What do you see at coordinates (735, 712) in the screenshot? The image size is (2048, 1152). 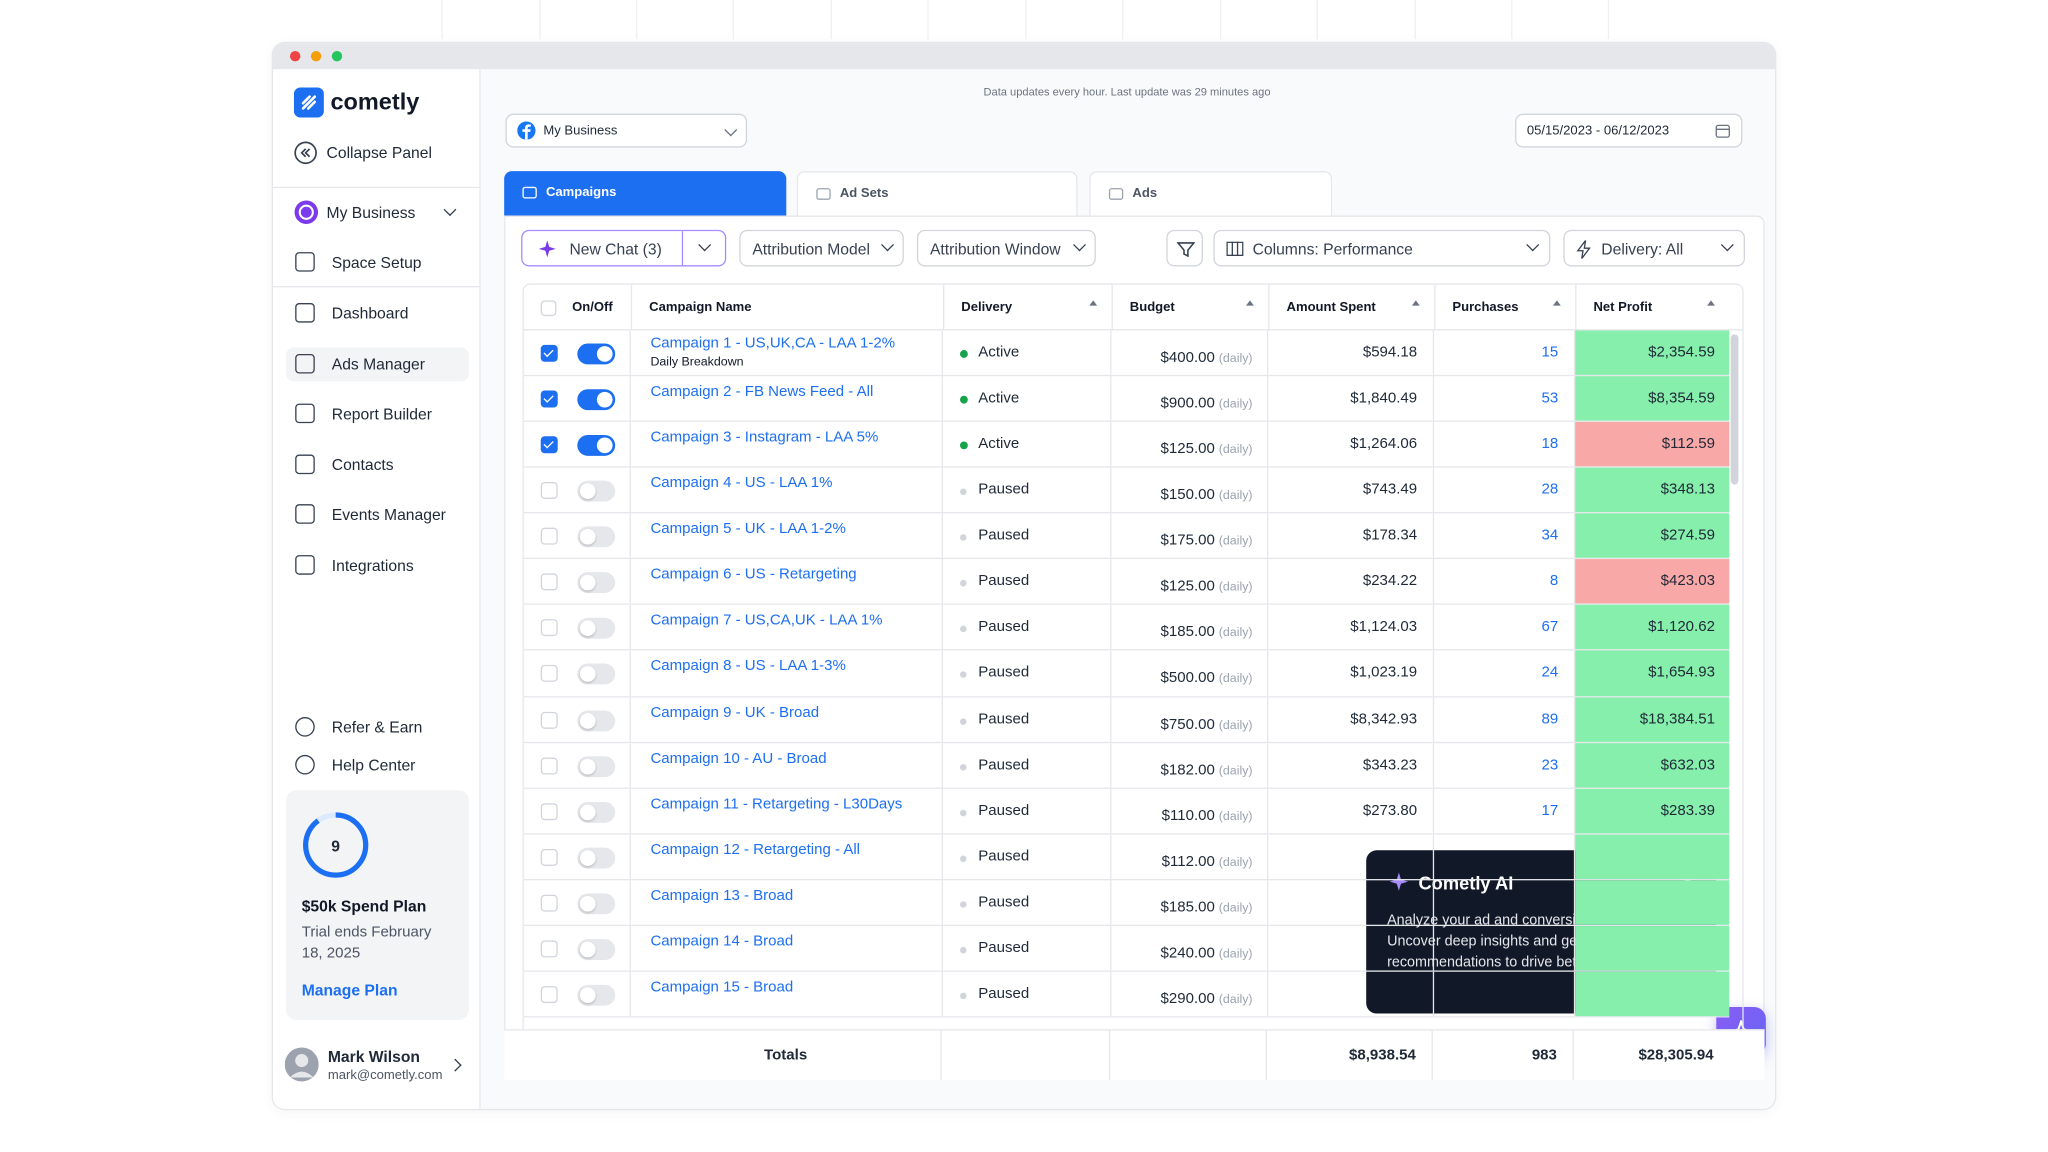 I see `campaign-name: Campaign 9 - UK - Broad` at bounding box center [735, 712].